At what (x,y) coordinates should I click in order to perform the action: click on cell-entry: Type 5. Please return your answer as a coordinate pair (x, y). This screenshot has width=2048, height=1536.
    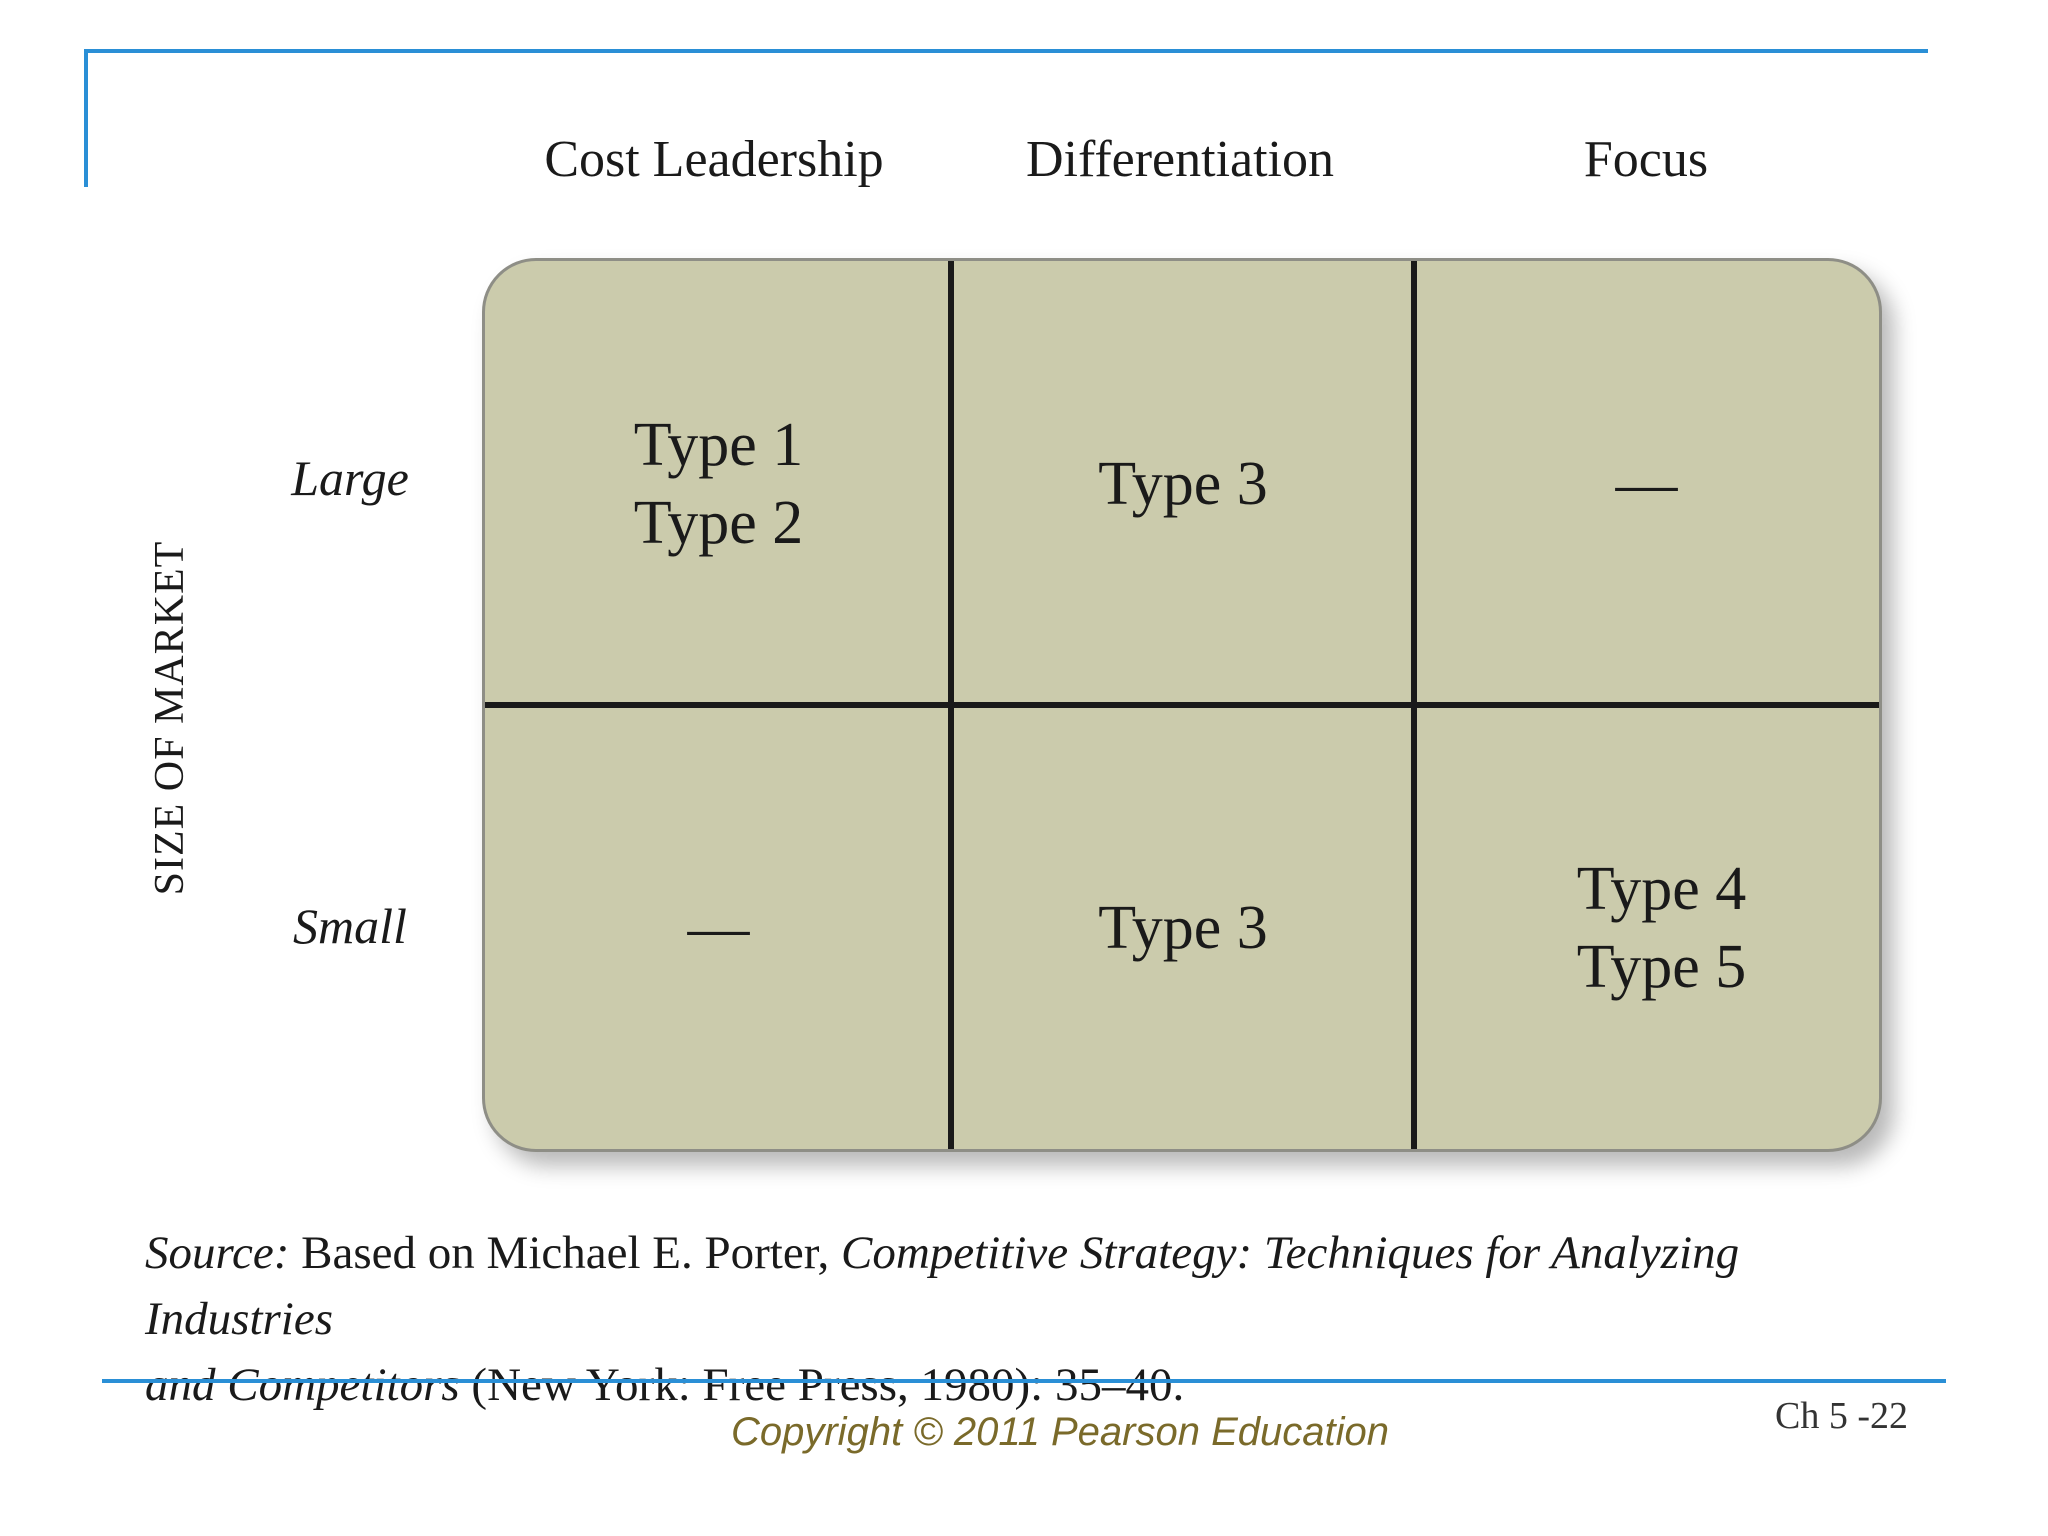
    Looking at the image, I should click on (1661, 966).